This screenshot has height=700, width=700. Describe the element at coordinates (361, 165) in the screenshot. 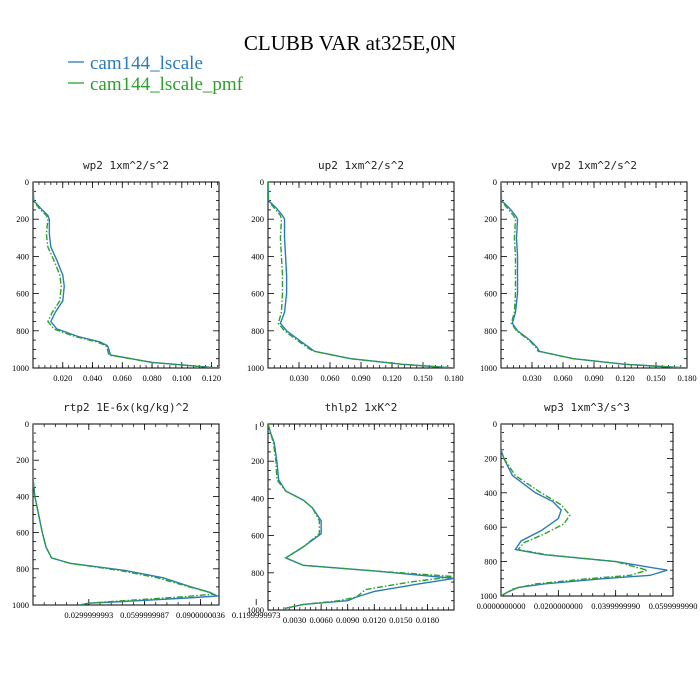

I see `panel-title: up2 1xm^2/s^2` at that location.